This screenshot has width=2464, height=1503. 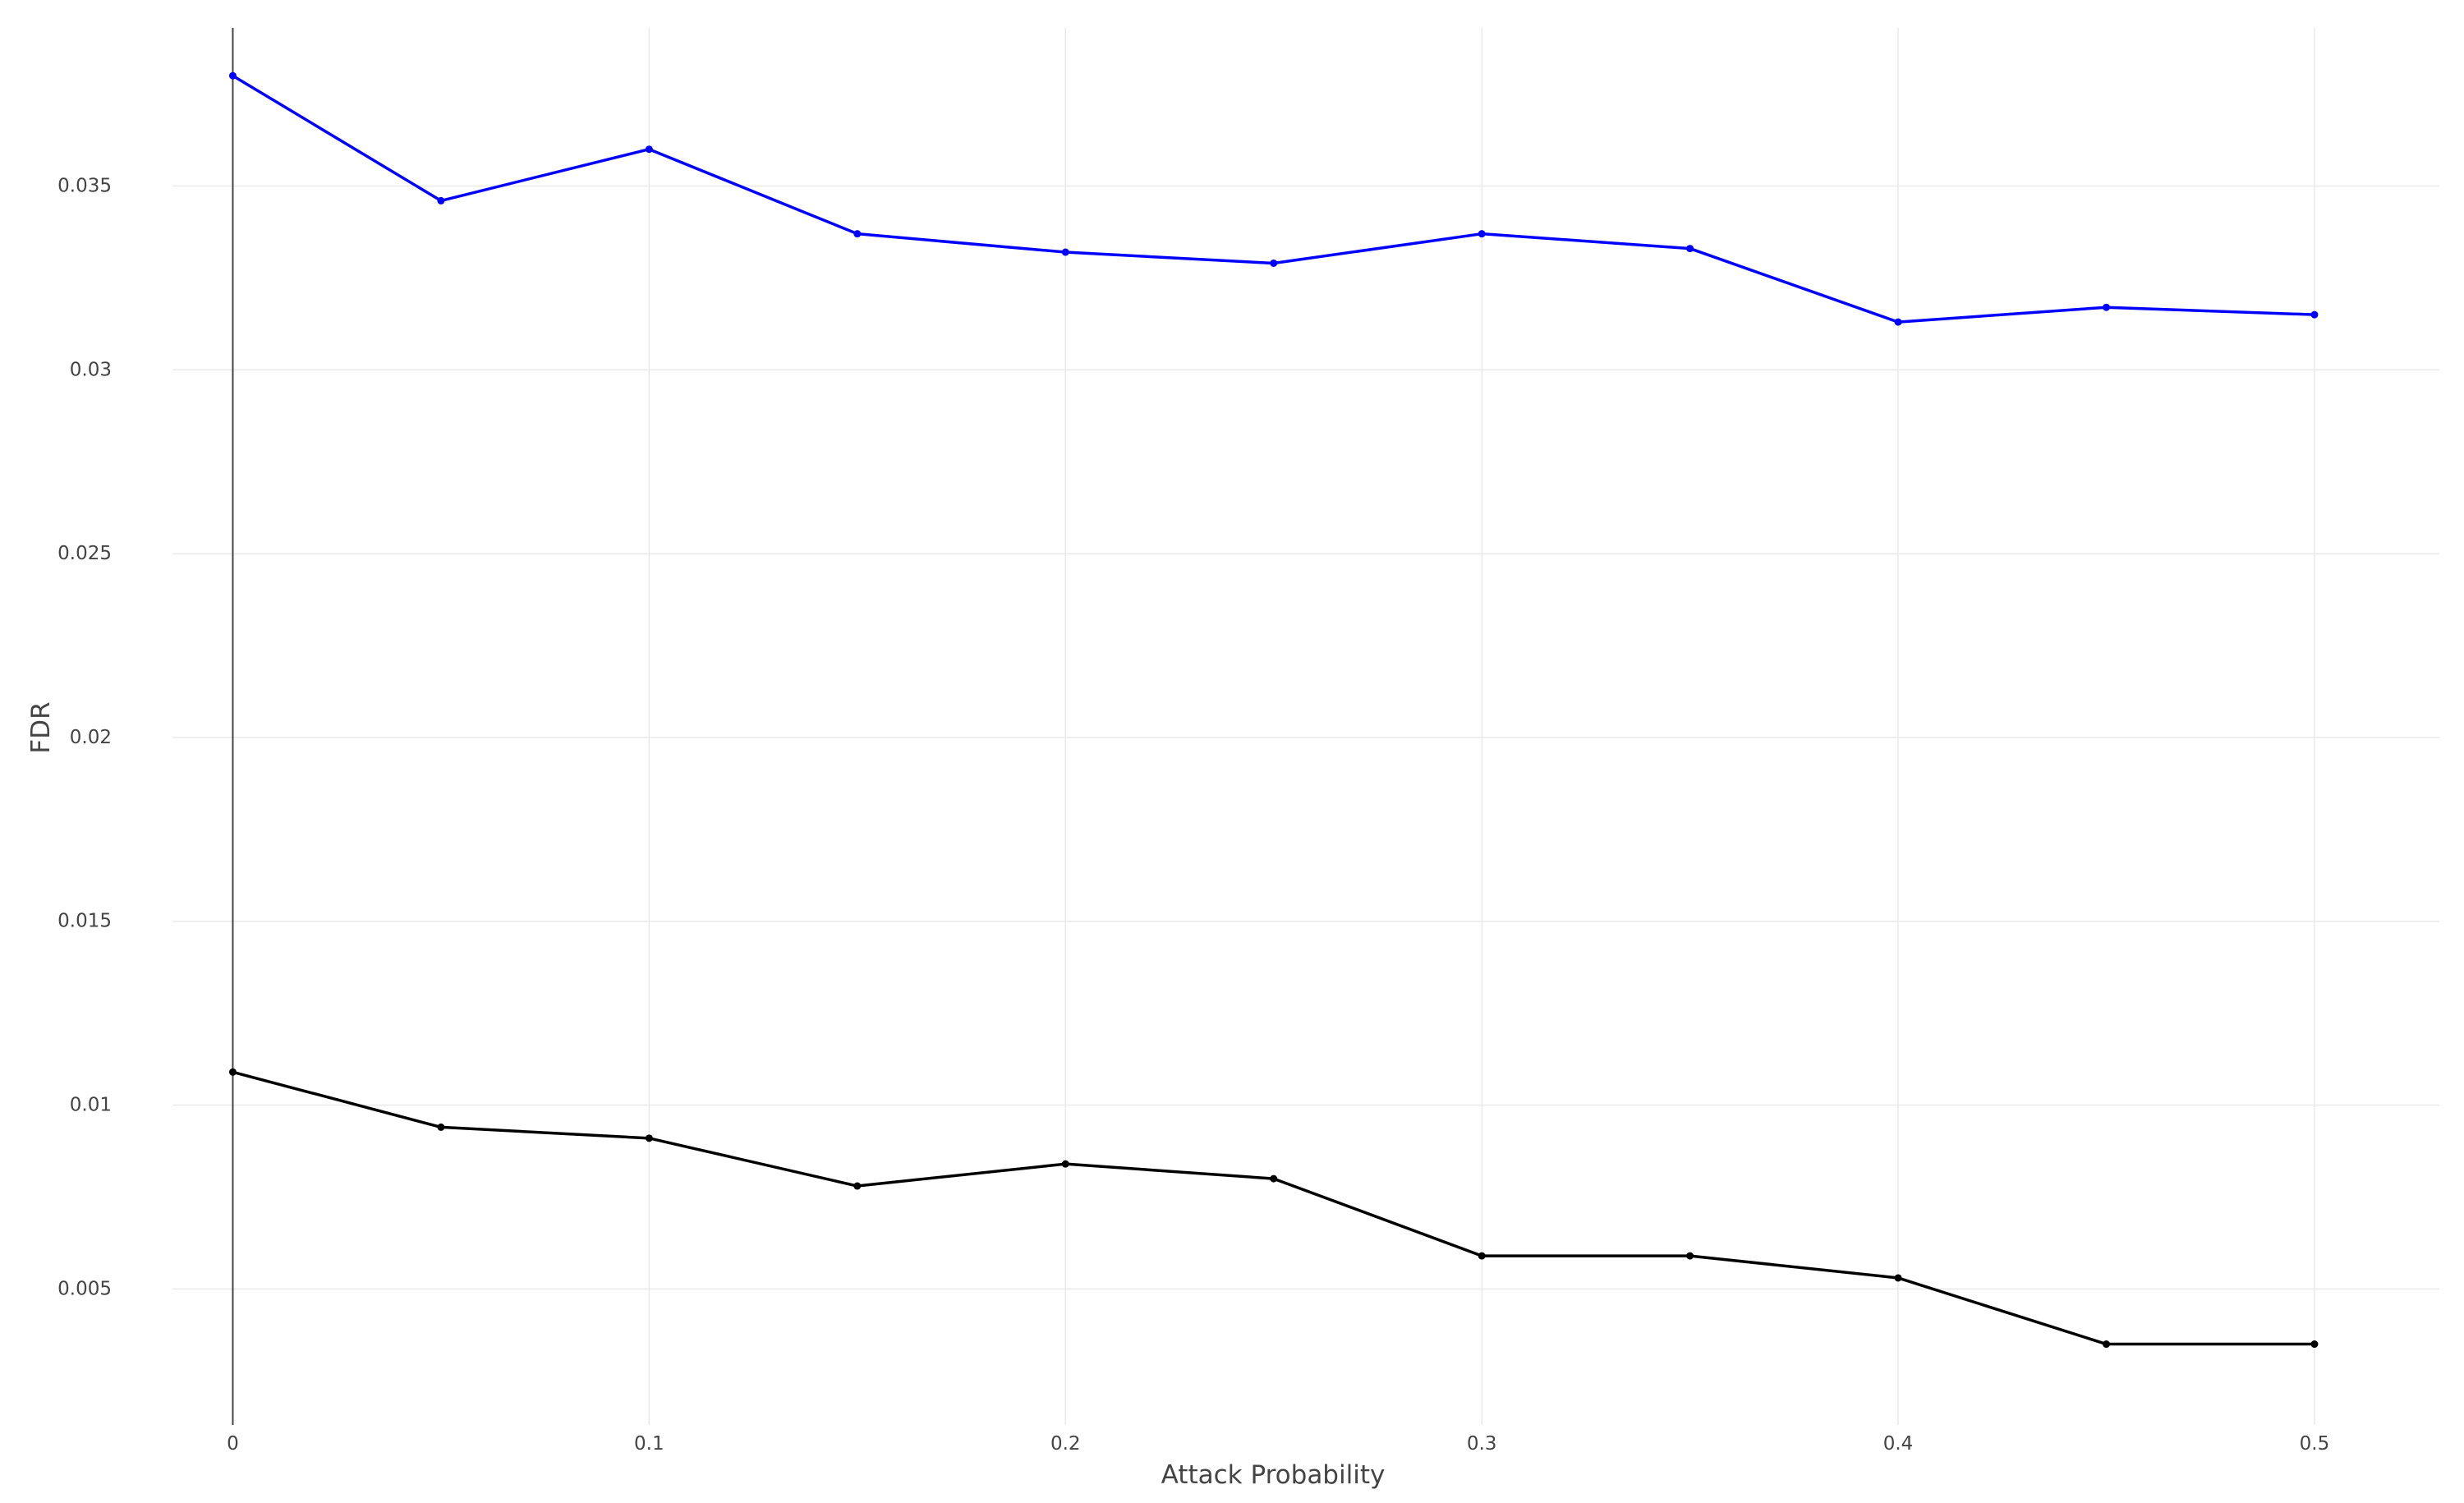 I want to click on y-tick-label: 0.025, so click(x=84, y=553).